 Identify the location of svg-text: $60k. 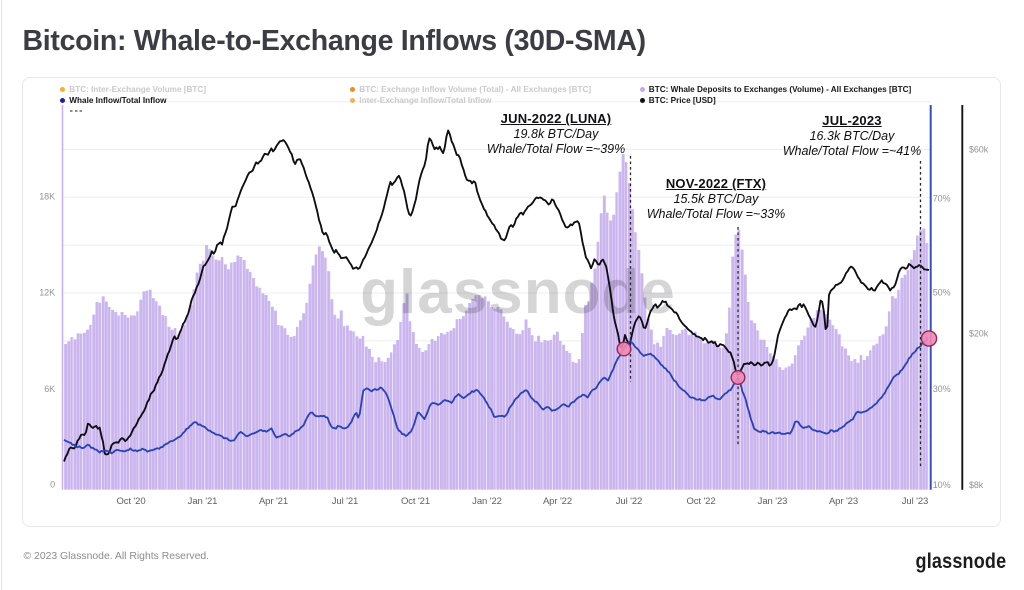
(979, 150).